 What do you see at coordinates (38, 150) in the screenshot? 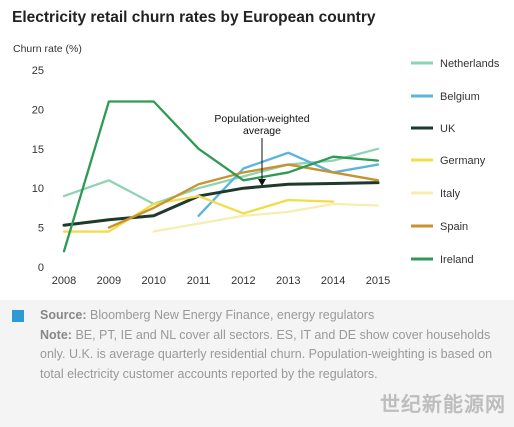
I see `y-tick-label: 15` at bounding box center [38, 150].